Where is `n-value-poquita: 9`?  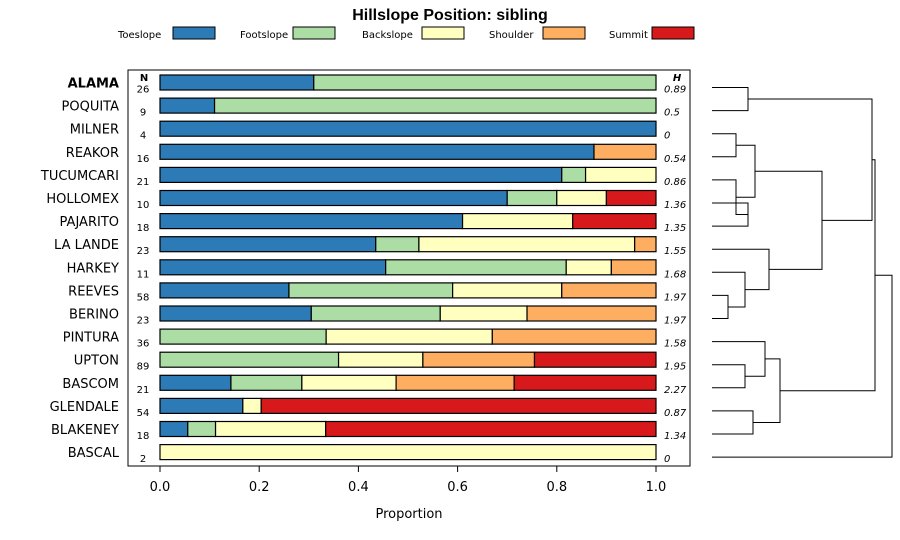
n-value-poquita: 9 is located at coordinates (143, 113).